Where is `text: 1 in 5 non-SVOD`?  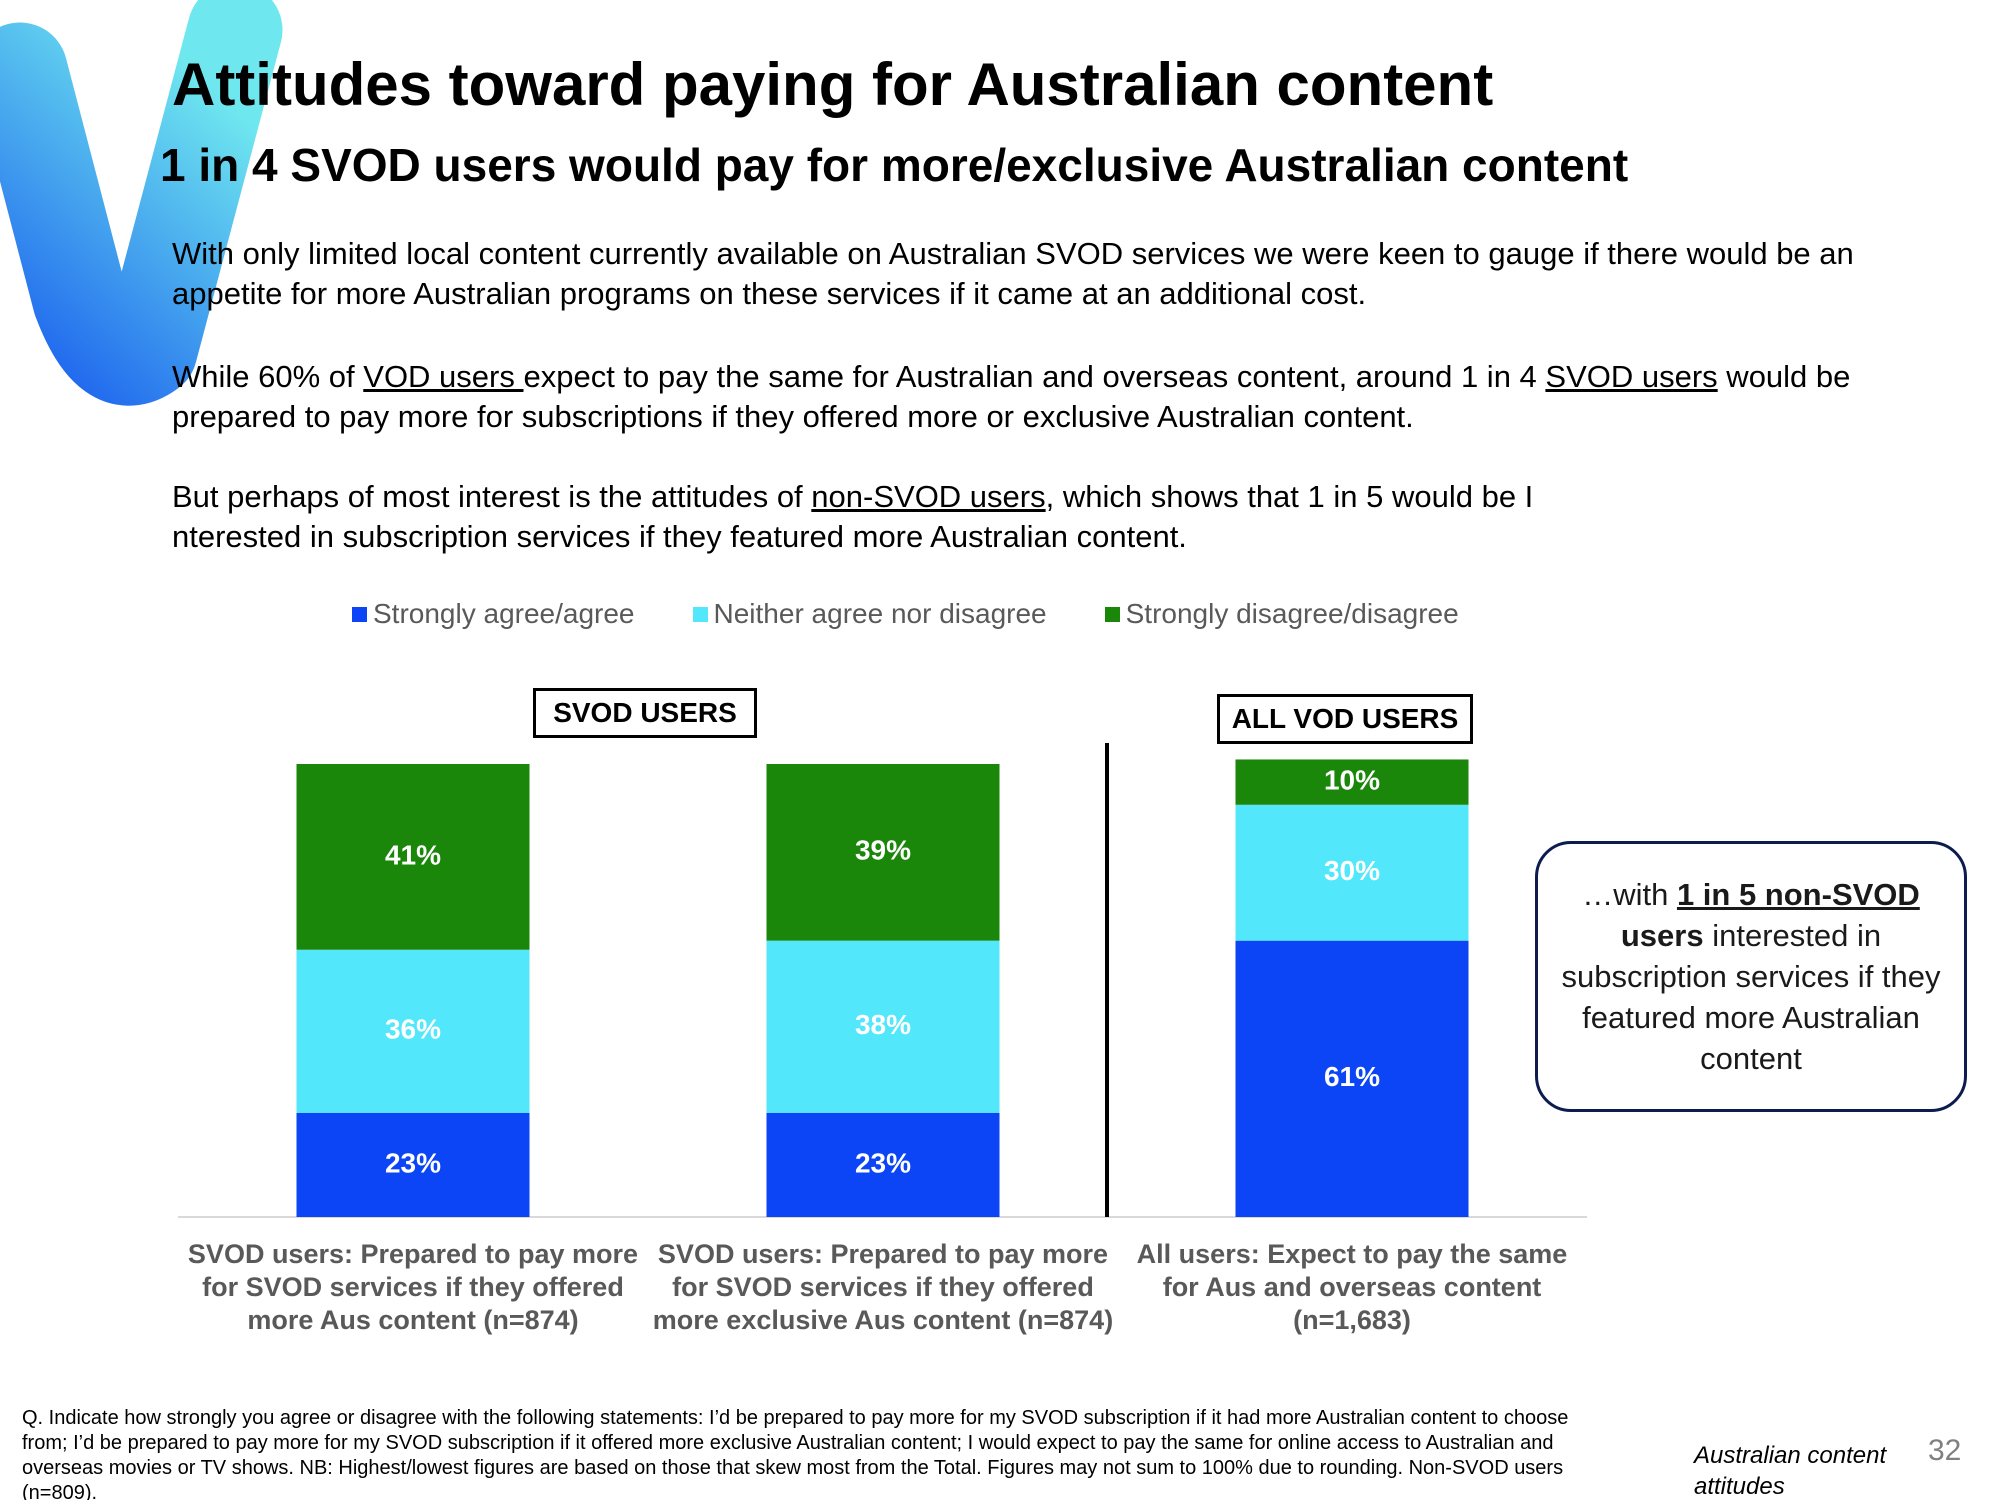
text: 1 in 5 non-SVOD is located at coordinates (1798, 894).